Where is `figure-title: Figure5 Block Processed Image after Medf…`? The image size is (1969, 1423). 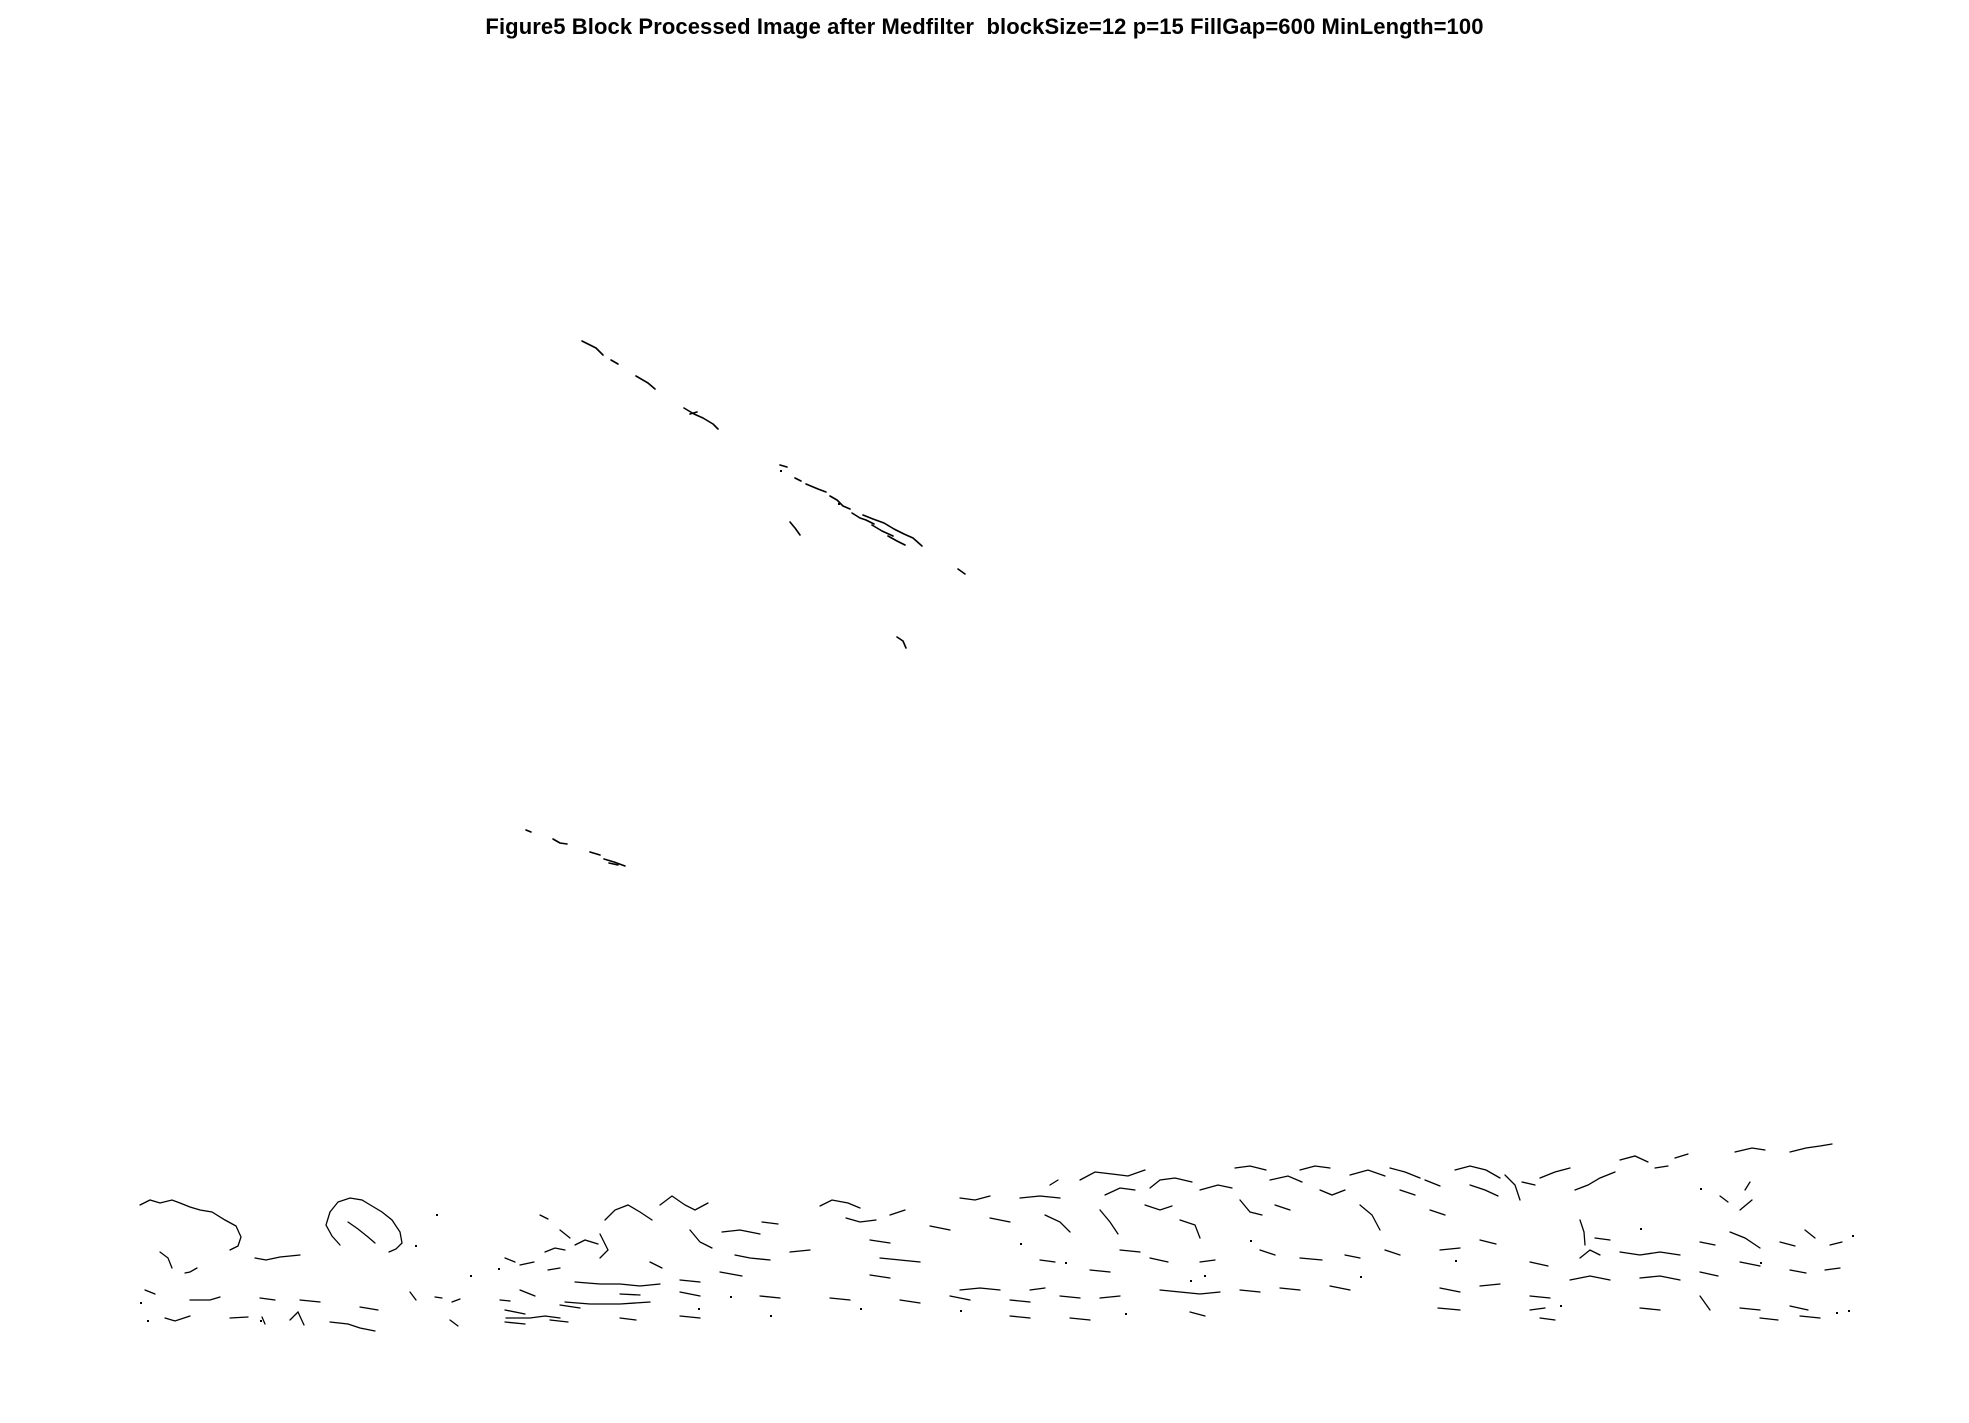 figure-title: Figure5 Block Processed Image after Medf… is located at coordinates (984, 26).